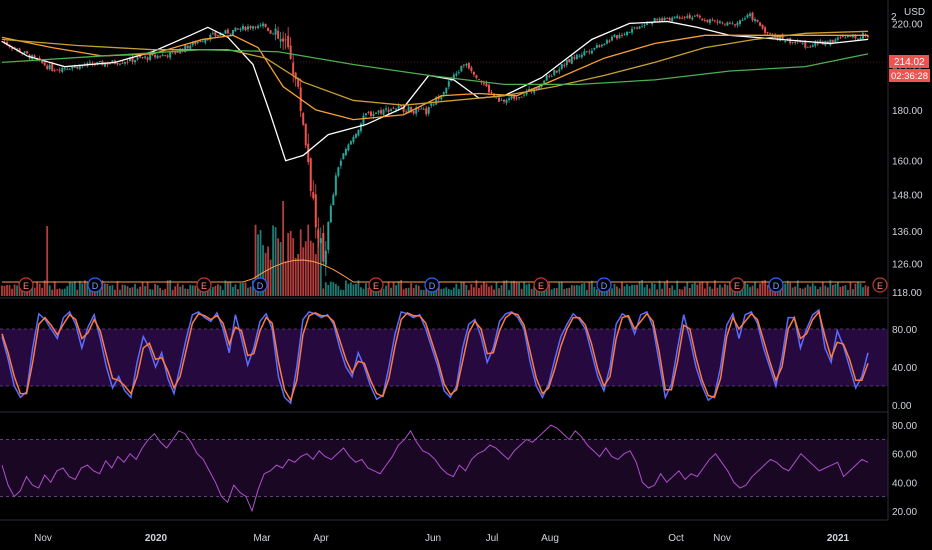 The width and height of the screenshot is (932, 550). I want to click on price-tick-label: 136.00, so click(907, 232).